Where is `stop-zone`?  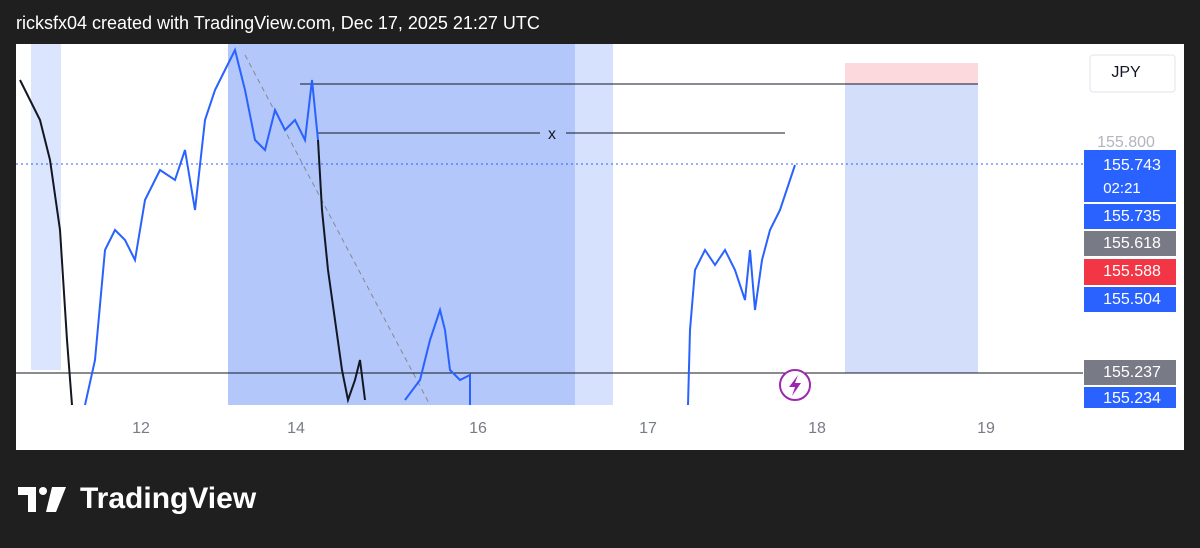 stop-zone is located at coordinates (911, 73).